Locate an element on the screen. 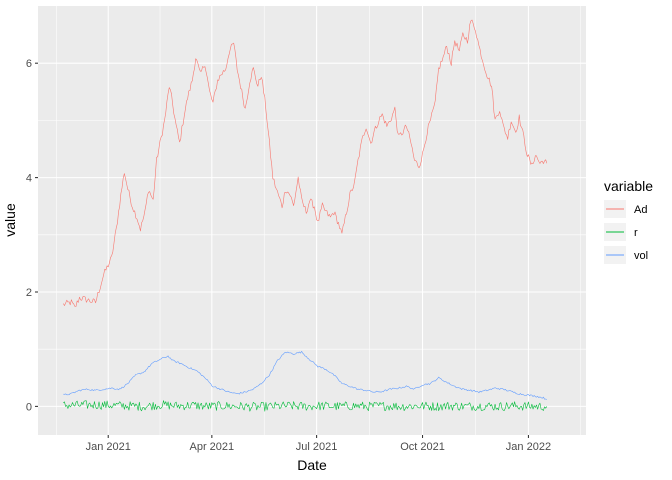  y-tick-label: 6 is located at coordinates (29, 64).